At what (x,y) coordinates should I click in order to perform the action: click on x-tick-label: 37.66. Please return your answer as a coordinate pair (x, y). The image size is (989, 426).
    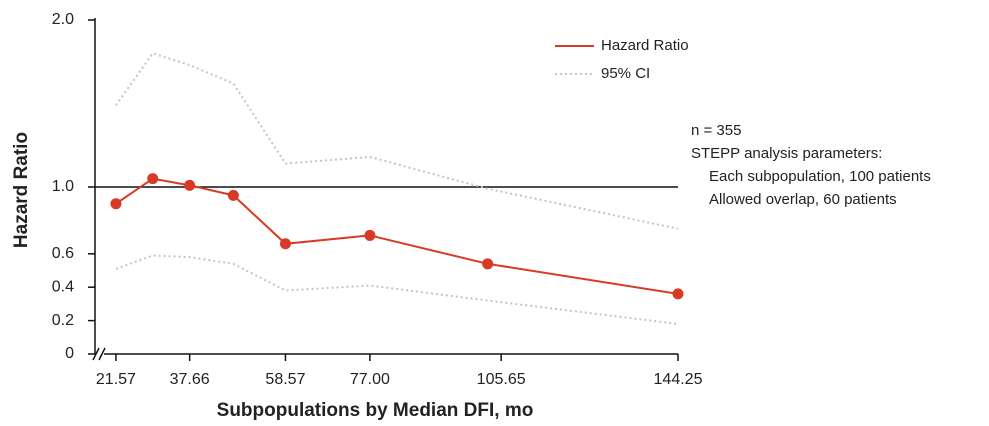
    Looking at the image, I should click on (190, 379).